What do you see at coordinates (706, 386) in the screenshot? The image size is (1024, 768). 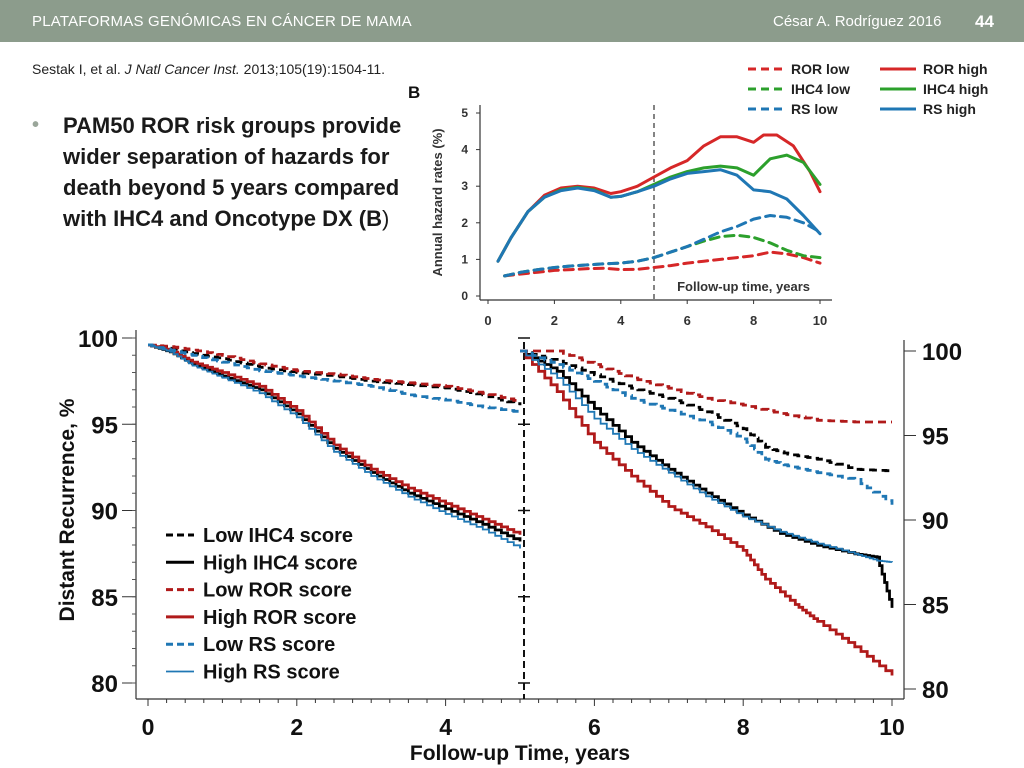 I see `km-curve-low-ror-score-5-10-years` at bounding box center [706, 386].